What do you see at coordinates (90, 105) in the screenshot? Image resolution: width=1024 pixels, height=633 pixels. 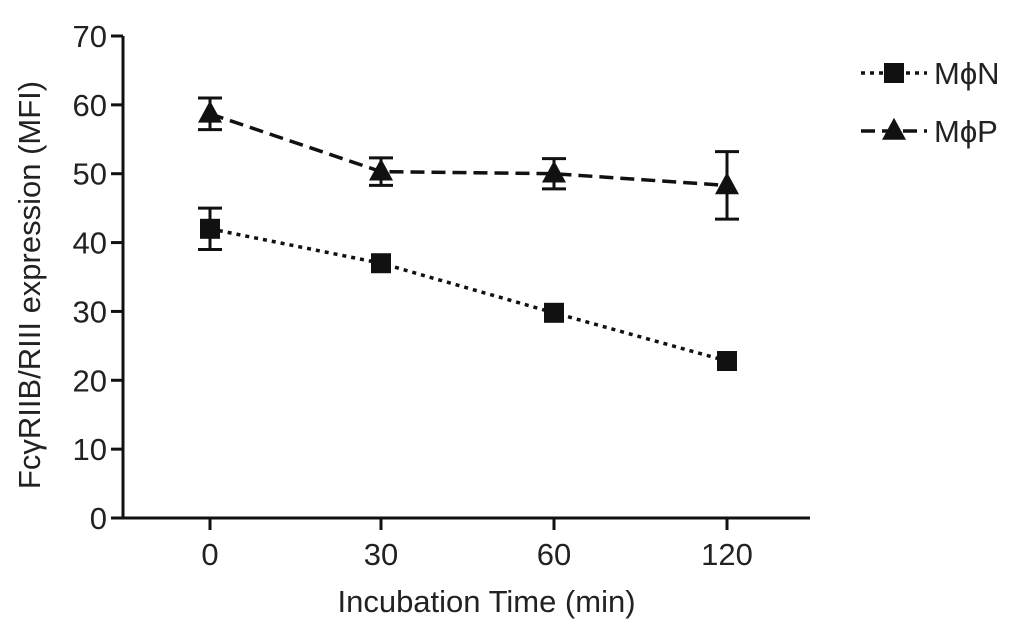 I see `y-tick-label-60: 60` at bounding box center [90, 105].